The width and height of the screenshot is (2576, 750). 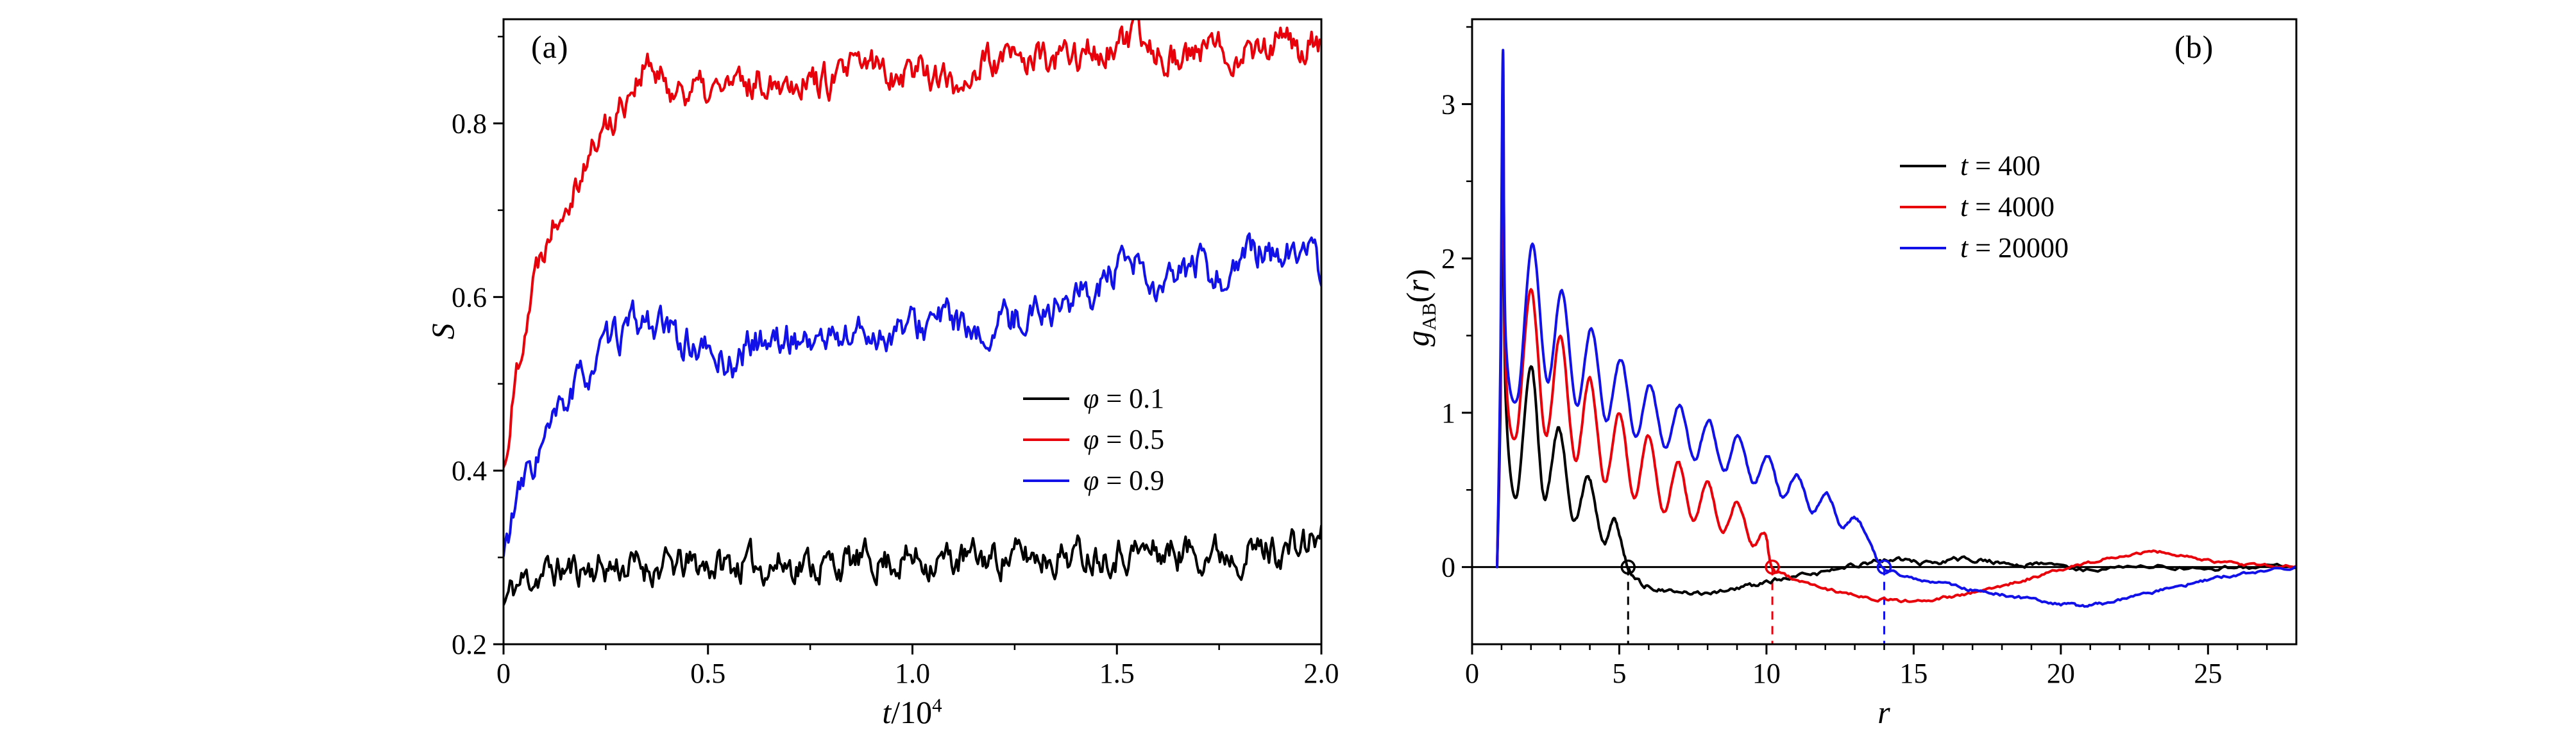 What do you see at coordinates (469, 297) in the screenshot?
I see `y-tick-label: 0.6` at bounding box center [469, 297].